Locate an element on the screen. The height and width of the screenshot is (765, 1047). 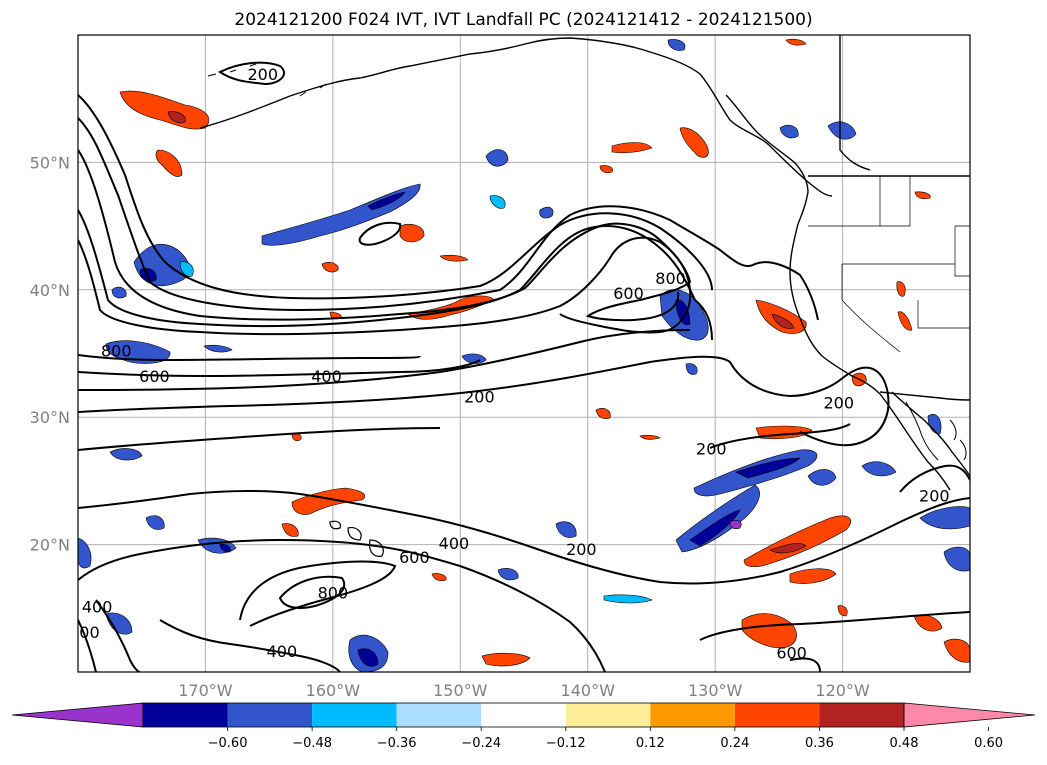
aleutian-islands is located at coordinates (267, 80).